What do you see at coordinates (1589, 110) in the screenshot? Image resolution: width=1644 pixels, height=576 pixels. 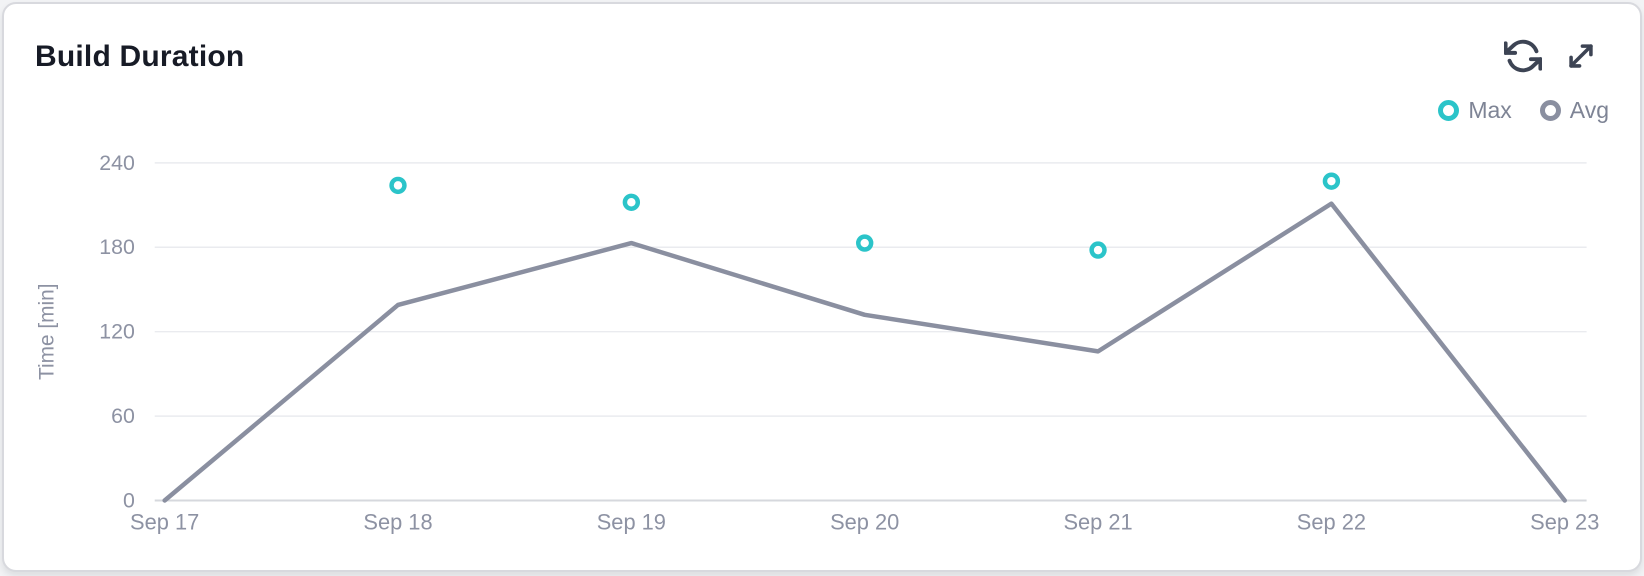 I see `legend-label-avg: Avg` at bounding box center [1589, 110].